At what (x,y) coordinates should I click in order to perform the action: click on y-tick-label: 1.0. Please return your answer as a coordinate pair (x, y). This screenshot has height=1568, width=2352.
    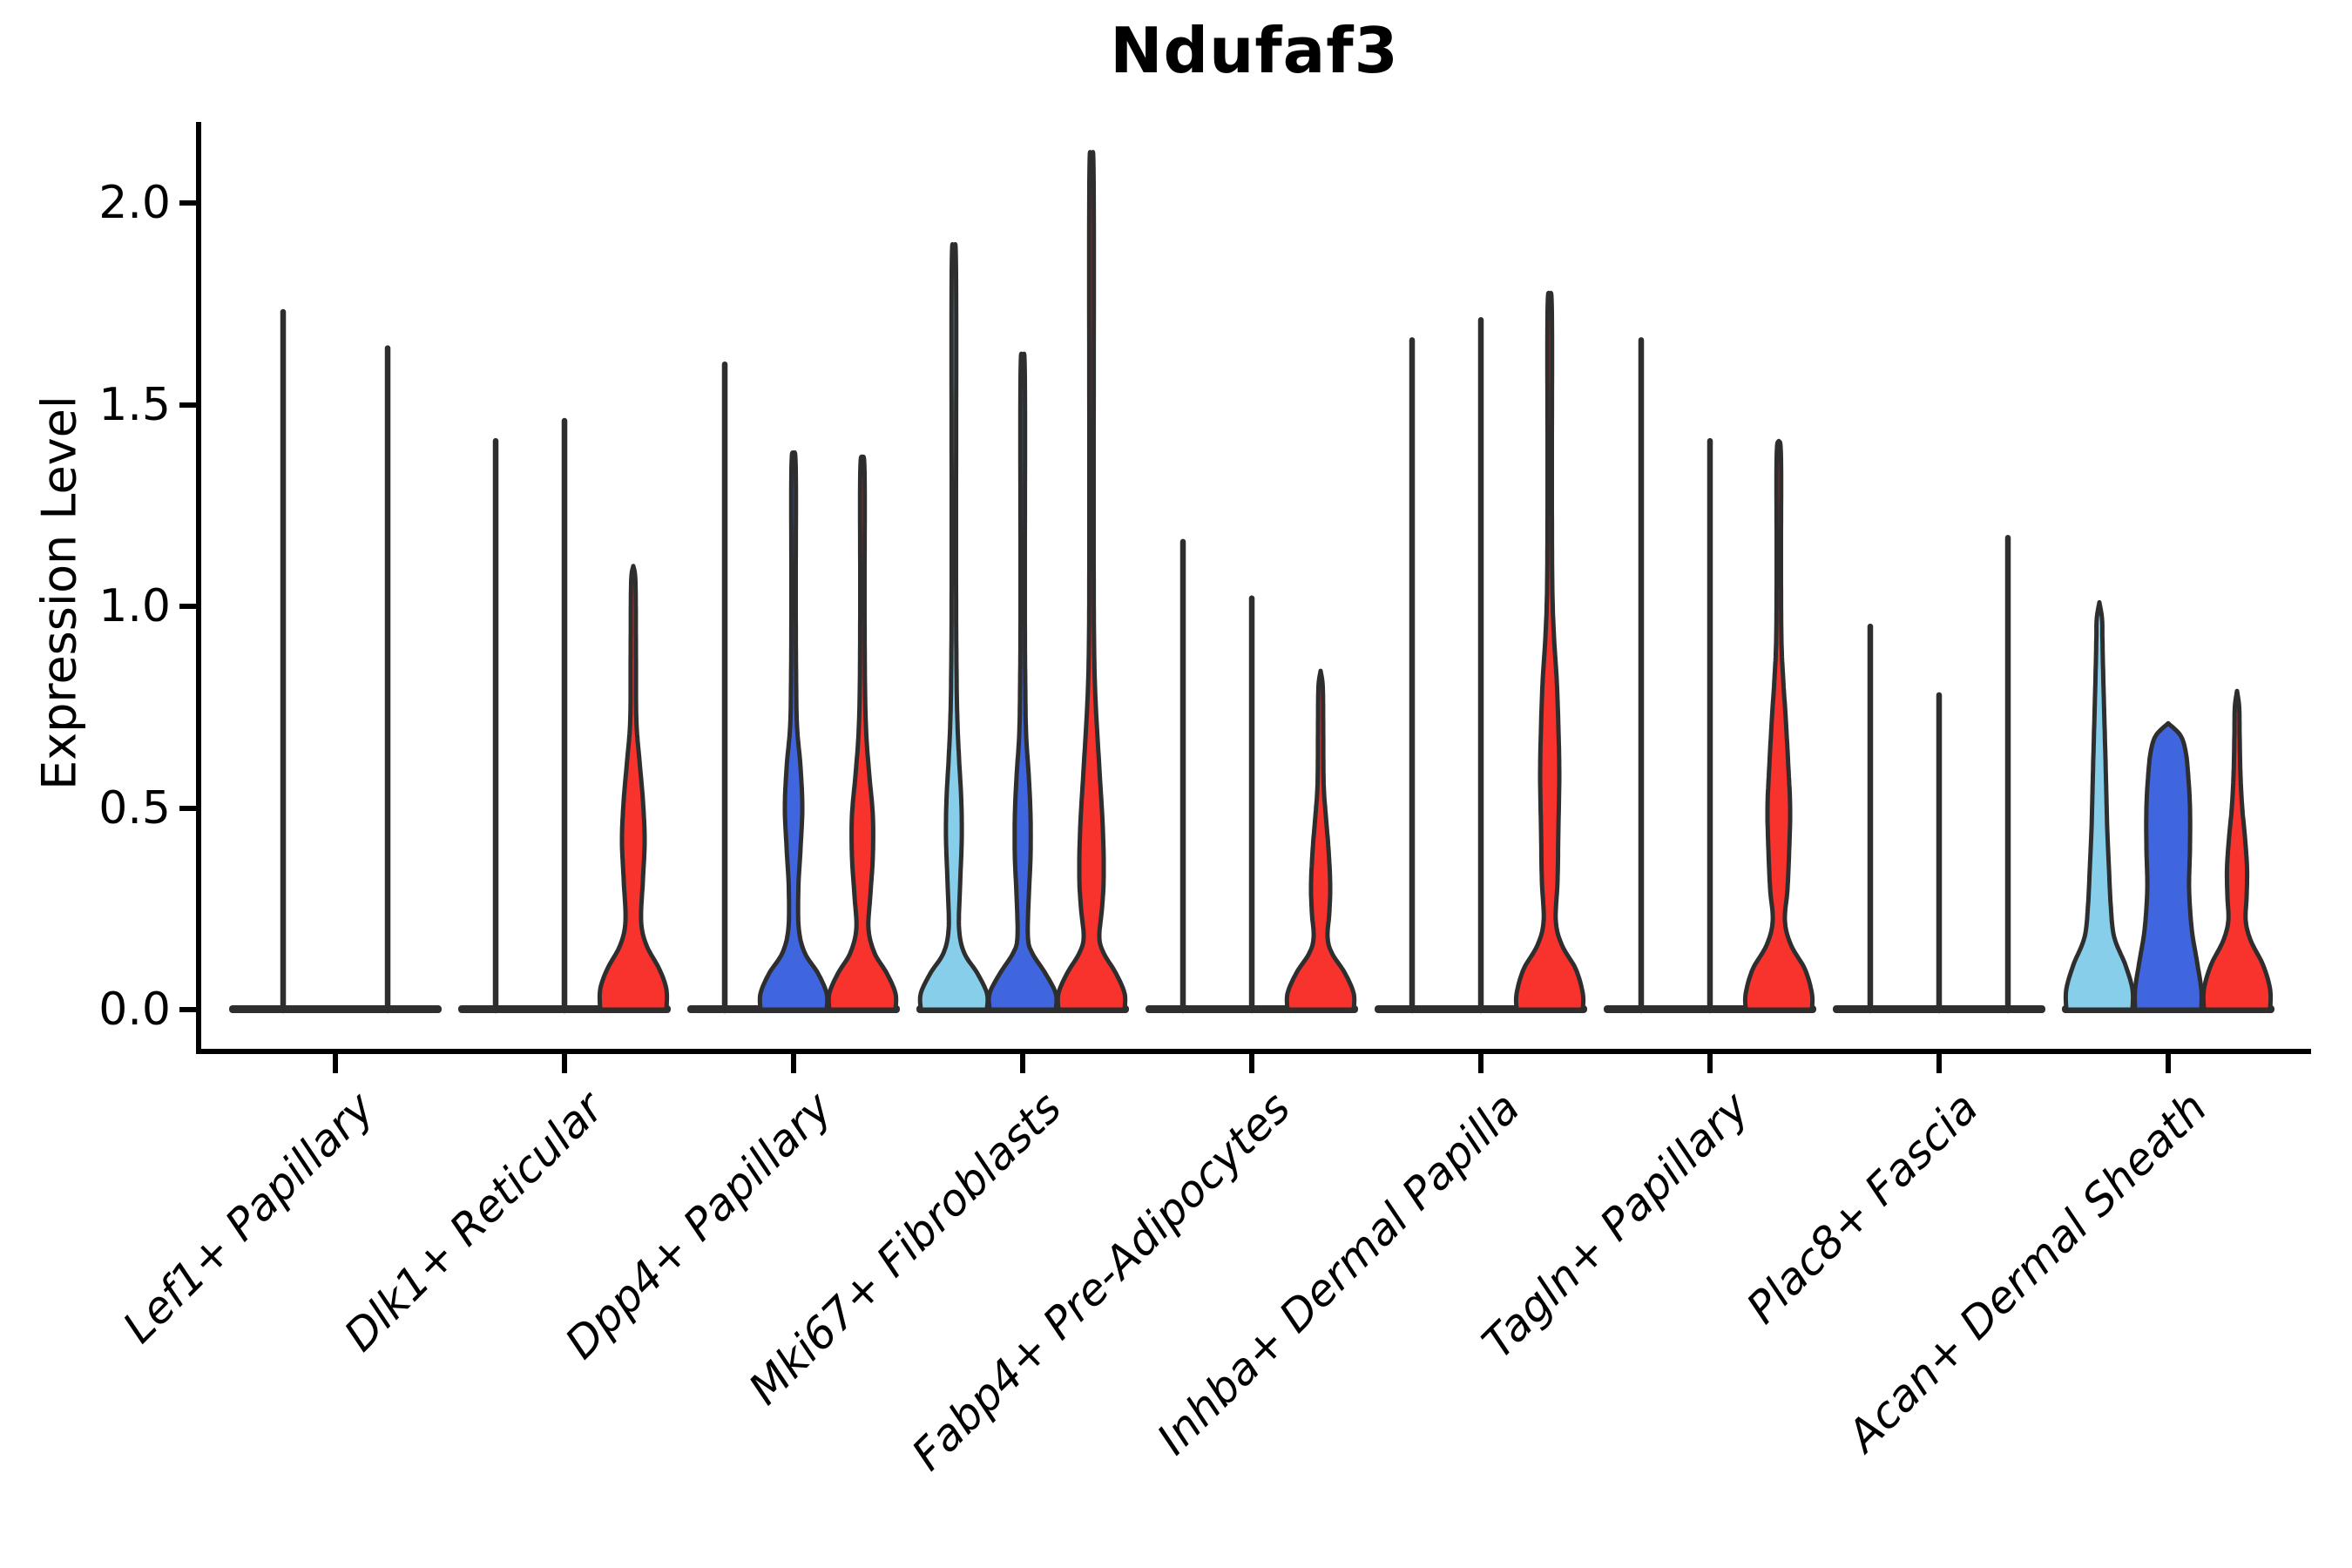
    Looking at the image, I should click on (134, 606).